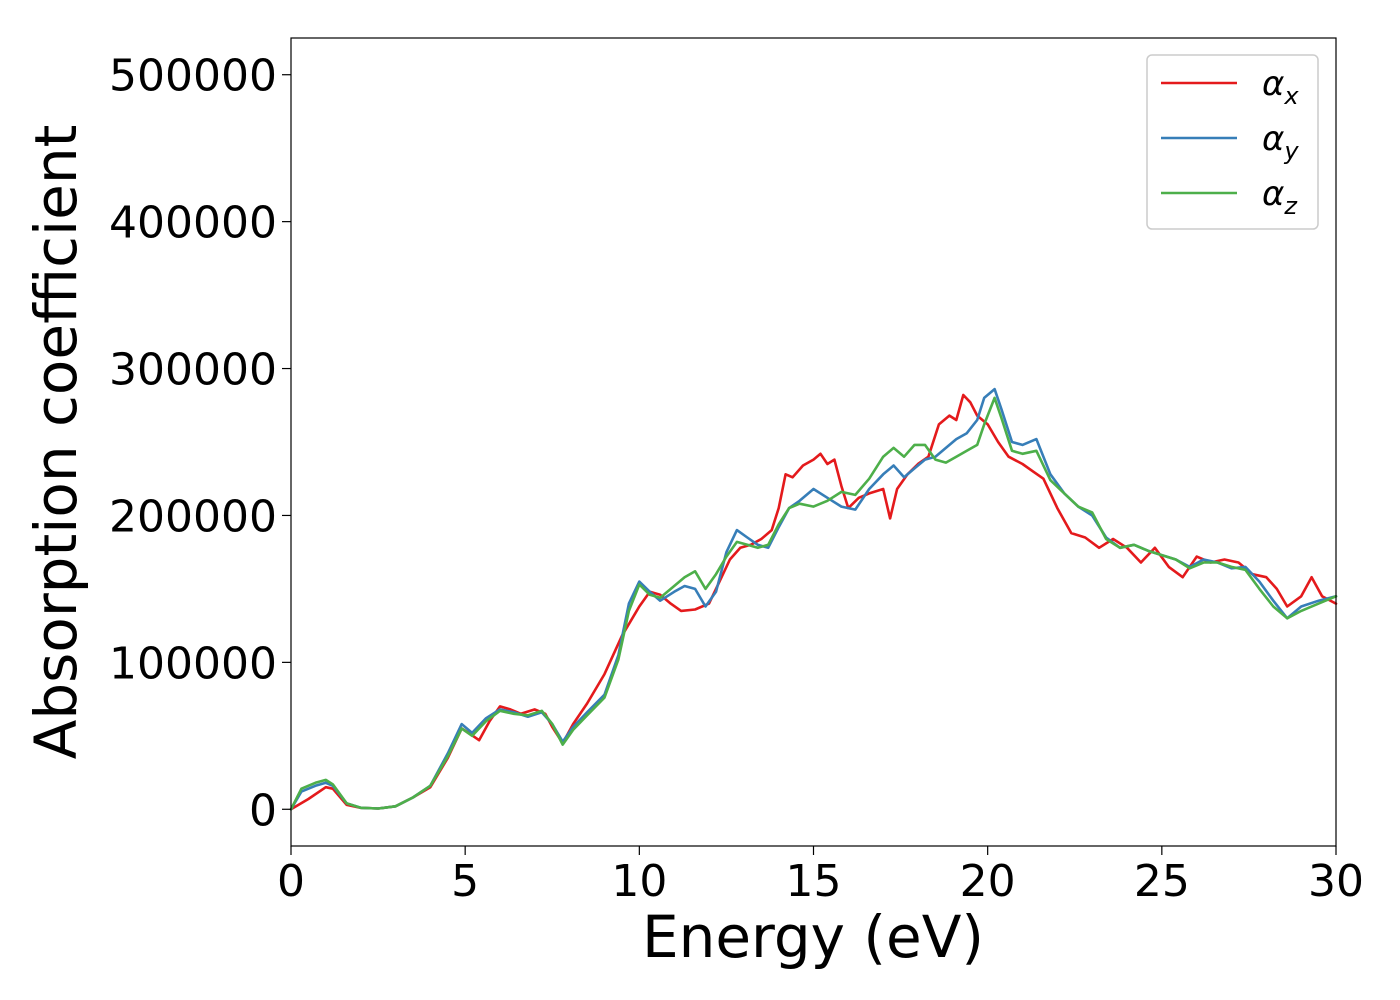 Image resolution: width=1400 pixels, height=1000 pixels. I want to click on x-tick-label: 30, so click(1336, 881).